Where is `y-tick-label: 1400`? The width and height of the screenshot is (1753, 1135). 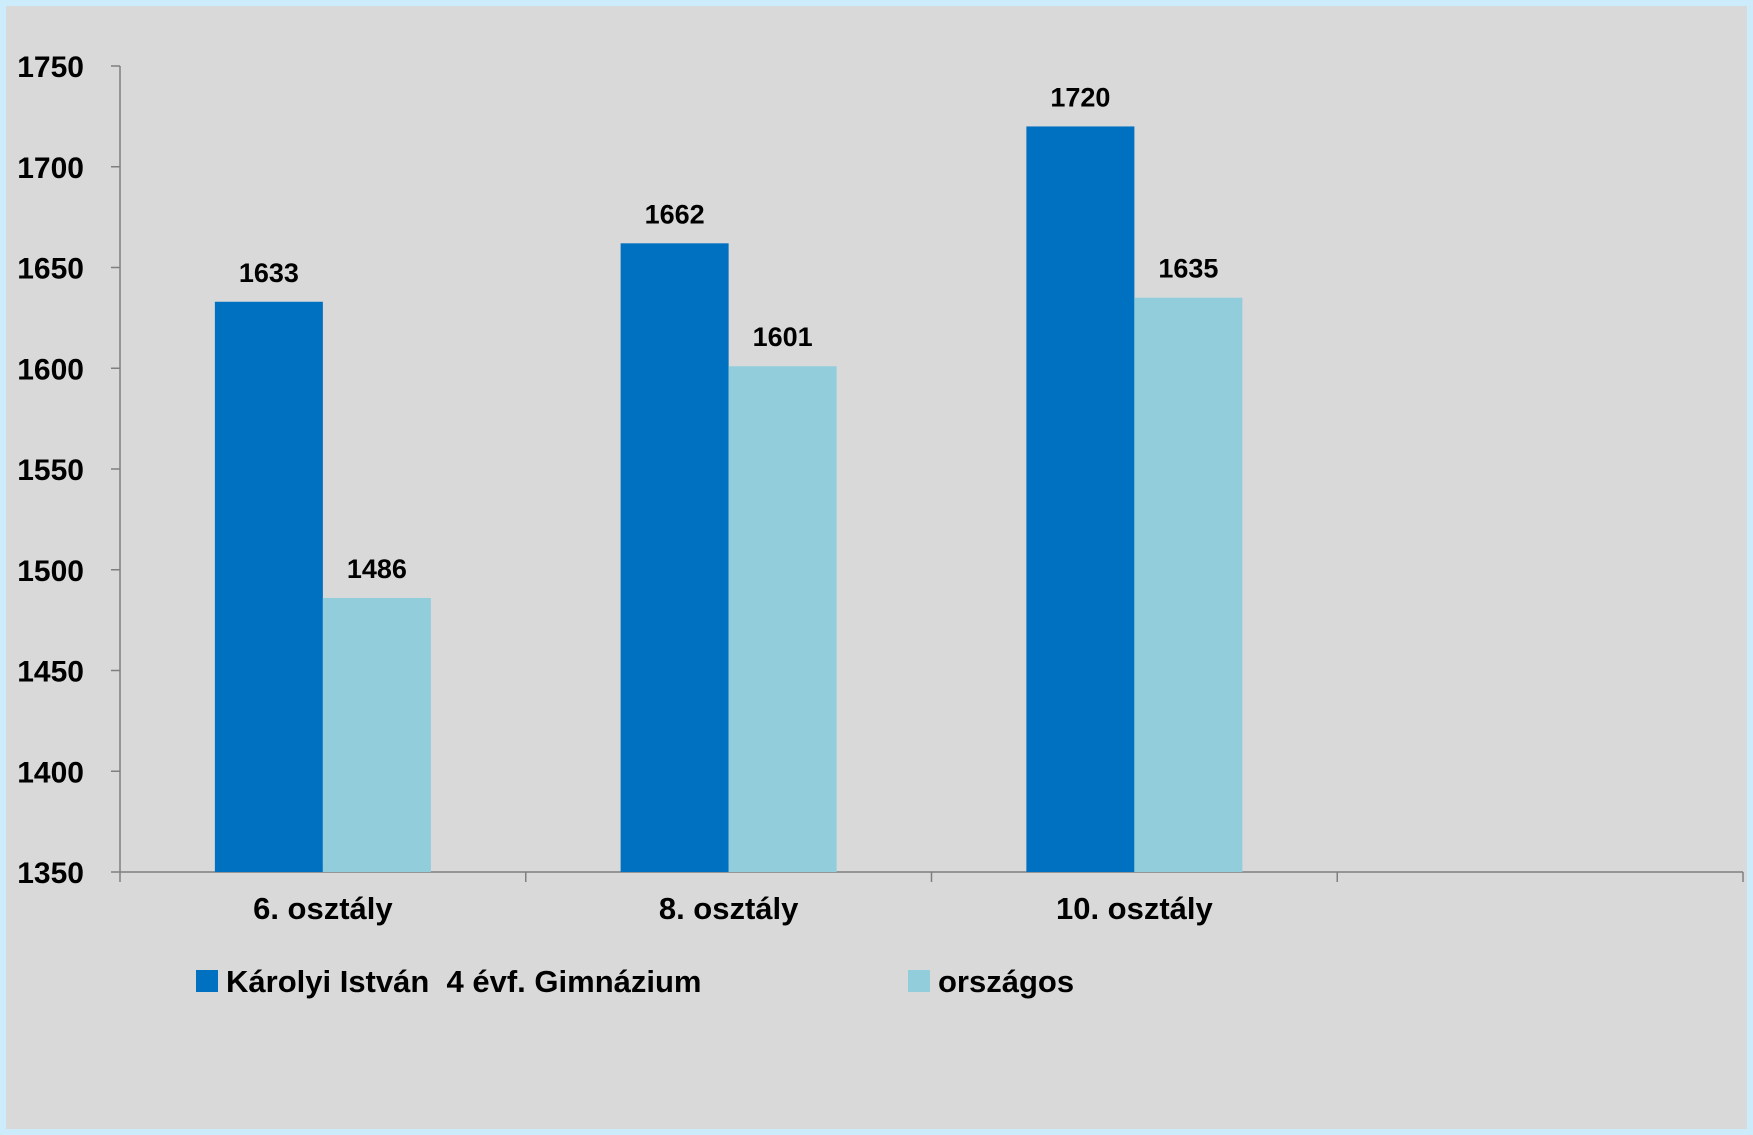 y-tick-label: 1400 is located at coordinates (50, 772).